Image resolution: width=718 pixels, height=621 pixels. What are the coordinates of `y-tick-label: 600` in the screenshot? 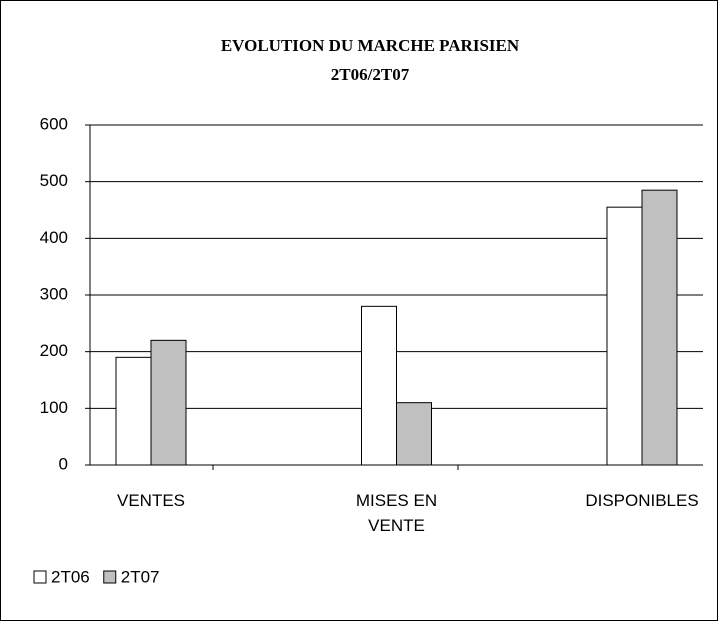 It's located at (54, 123).